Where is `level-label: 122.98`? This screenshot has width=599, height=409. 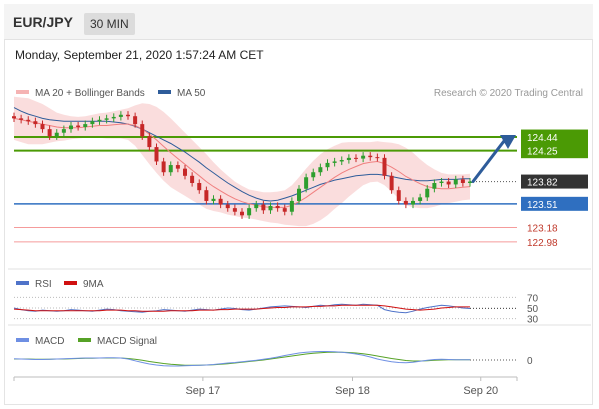
level-label: 122.98 is located at coordinates (542, 243).